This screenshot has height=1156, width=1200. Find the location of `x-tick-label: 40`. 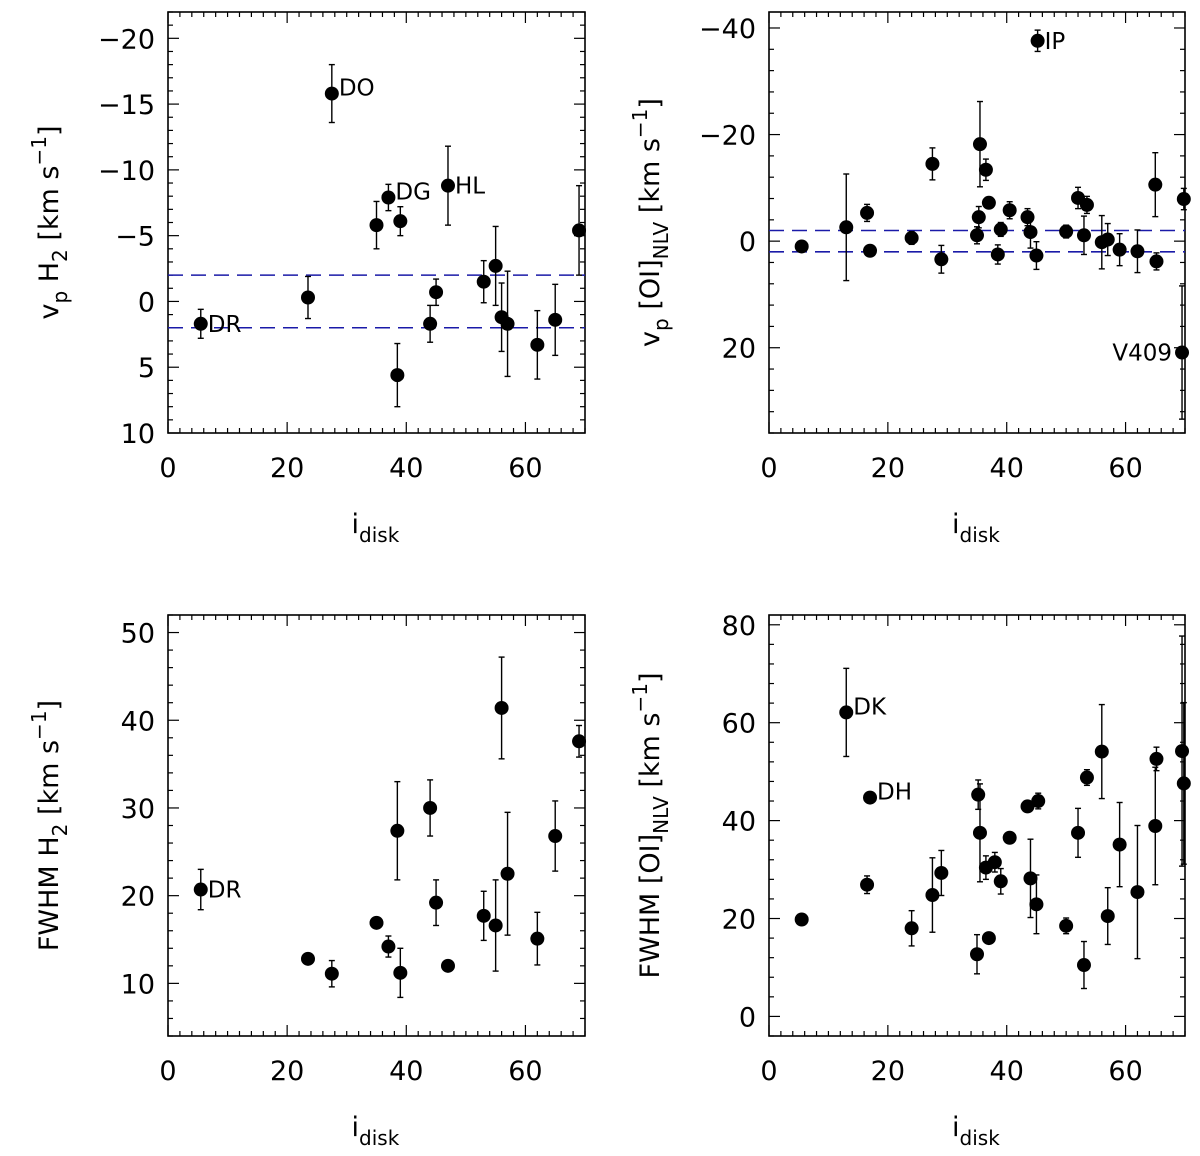

x-tick-label: 40 is located at coordinates (406, 1071).